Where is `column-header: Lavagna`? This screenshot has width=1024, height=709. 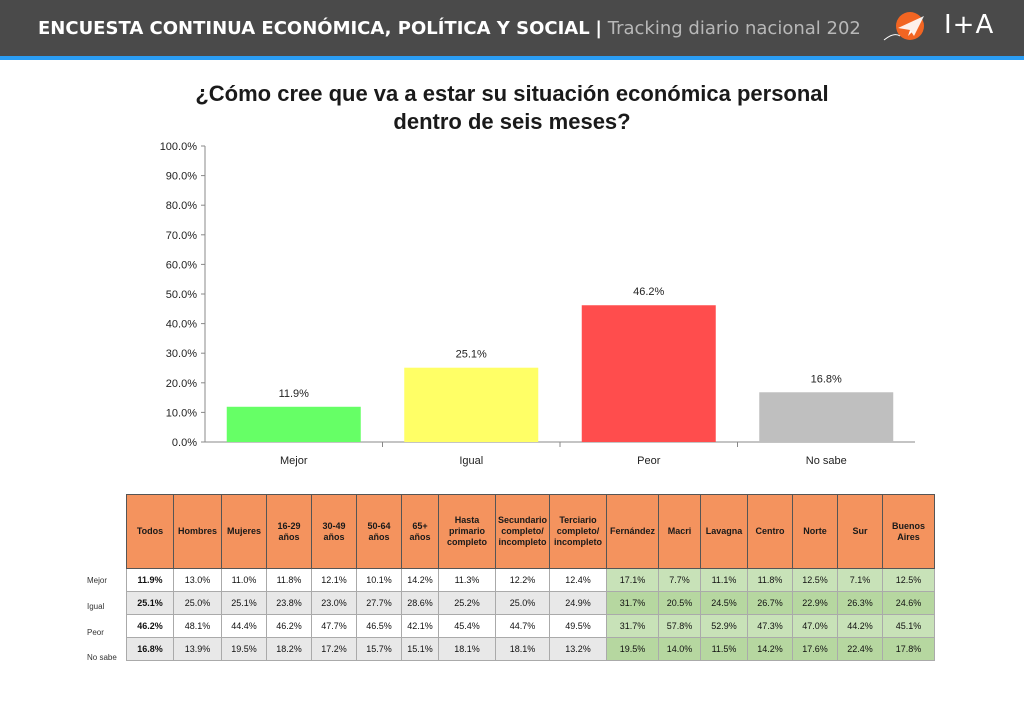
column-header: Lavagna is located at coordinates (724, 531).